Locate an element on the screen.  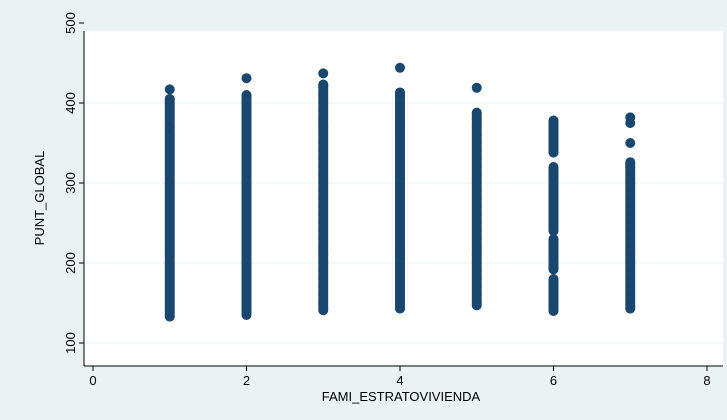
y-tick-label: 100 is located at coordinates (70, 343).